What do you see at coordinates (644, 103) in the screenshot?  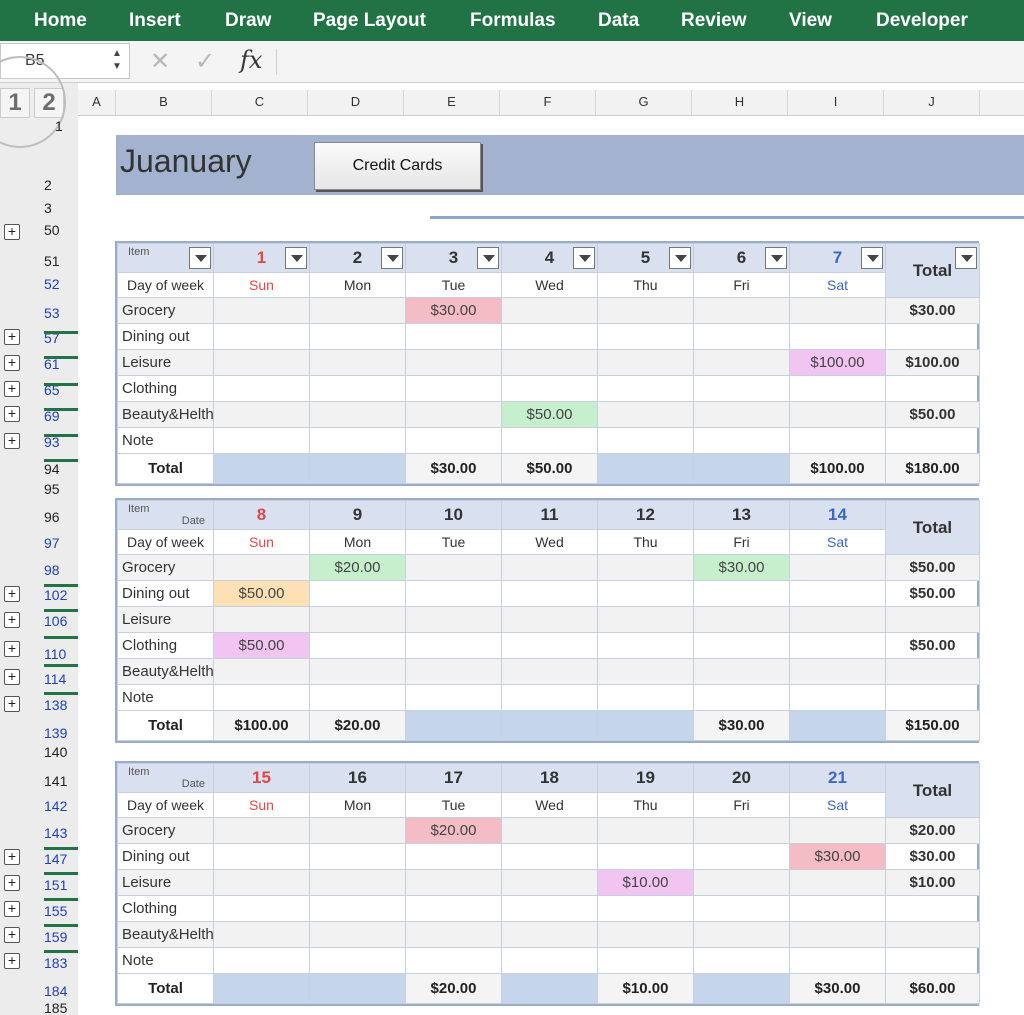 I see `col-header-g: G` at bounding box center [644, 103].